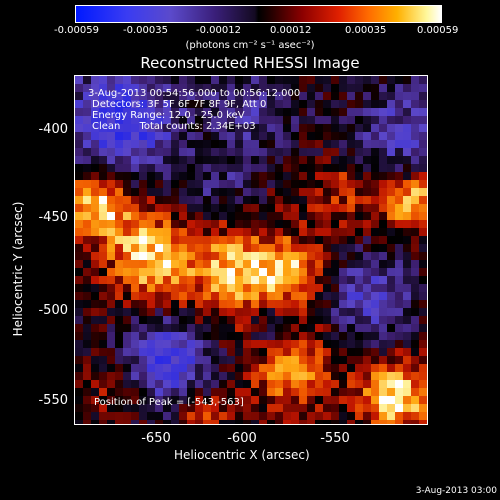  I want to click on image-title: Reconstructed RHESSI Image, so click(250, 63).